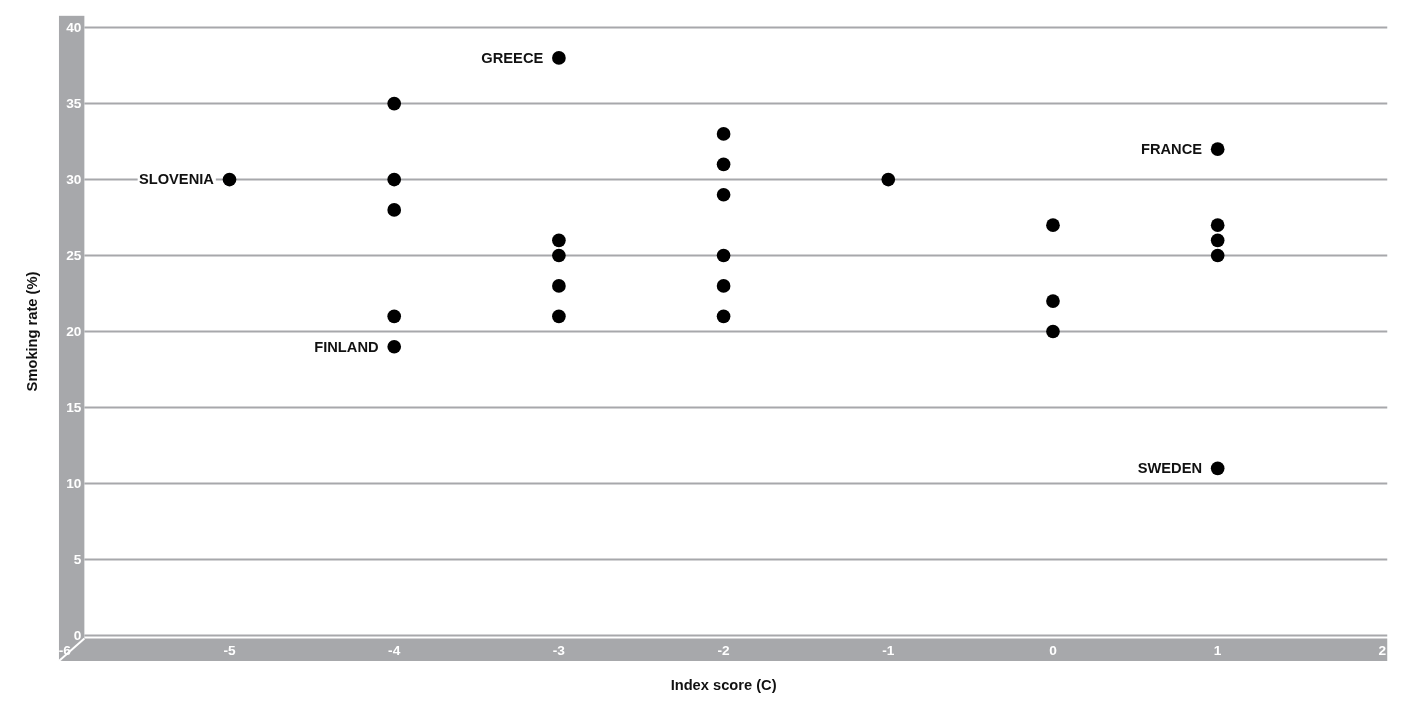 This screenshot has width=1412, height=708. What do you see at coordinates (394, 651) in the screenshot?
I see `x-tick-label: -4` at bounding box center [394, 651].